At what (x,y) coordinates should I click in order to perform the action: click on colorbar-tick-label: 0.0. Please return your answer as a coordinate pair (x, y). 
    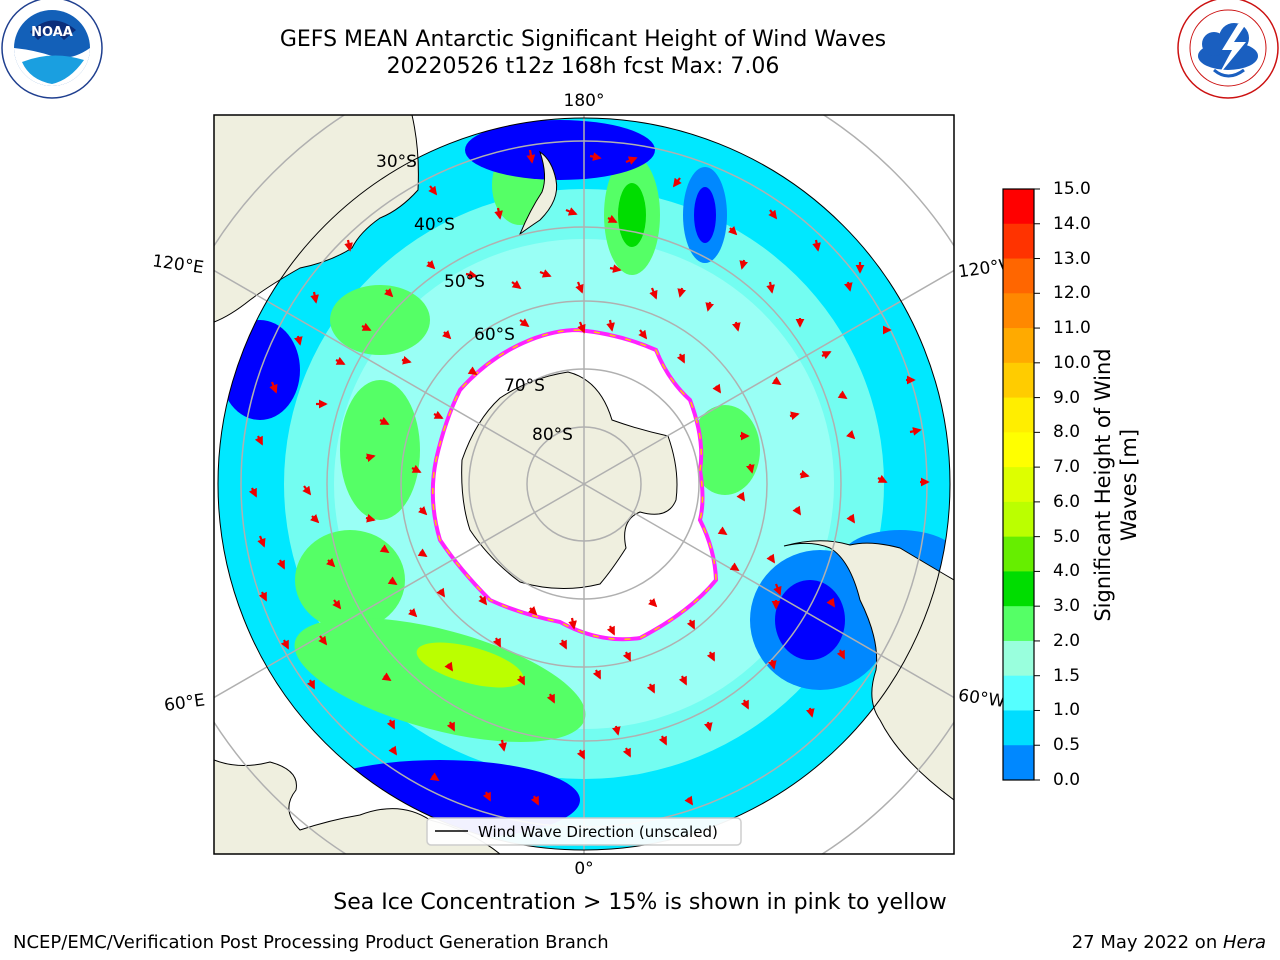
    Looking at the image, I should click on (1067, 780).